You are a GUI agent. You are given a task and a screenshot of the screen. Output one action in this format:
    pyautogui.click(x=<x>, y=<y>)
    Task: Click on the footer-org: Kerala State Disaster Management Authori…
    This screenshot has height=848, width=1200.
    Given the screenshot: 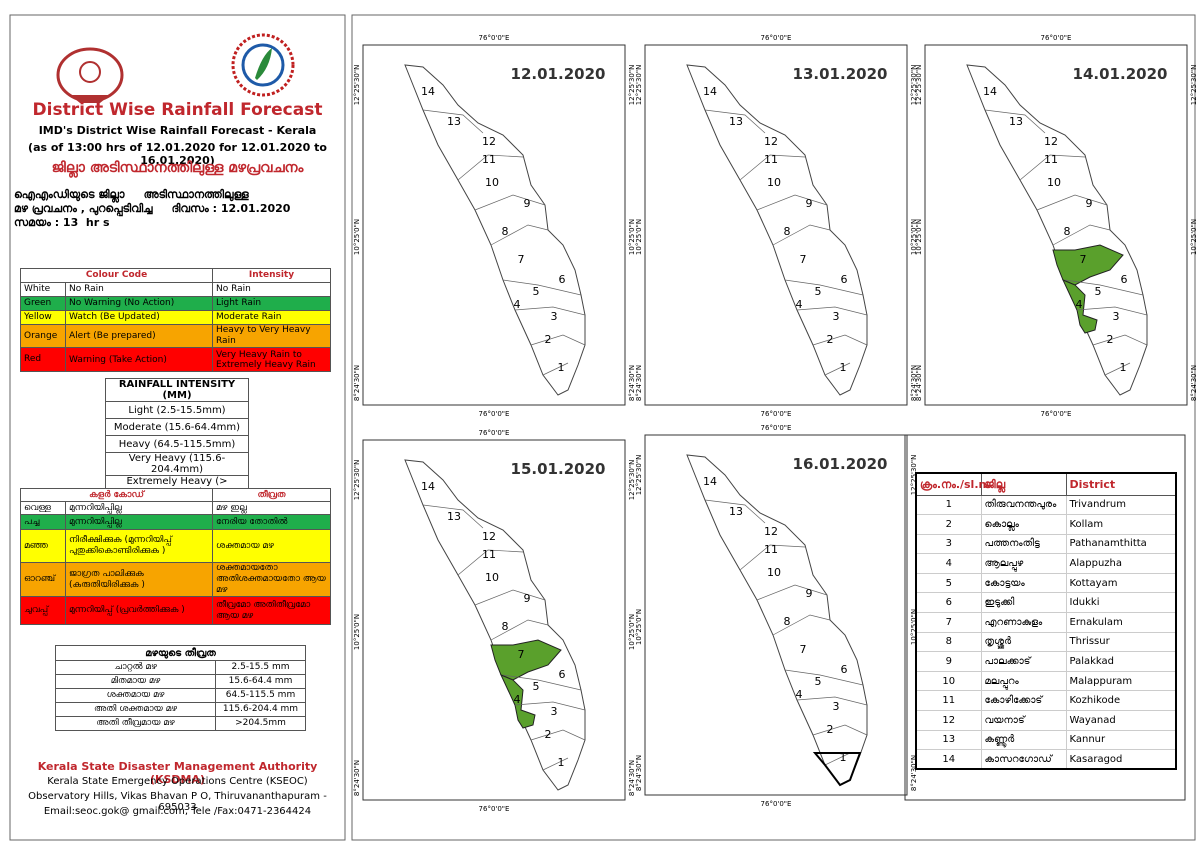 What is the action you would take?
    pyautogui.click(x=177, y=773)
    